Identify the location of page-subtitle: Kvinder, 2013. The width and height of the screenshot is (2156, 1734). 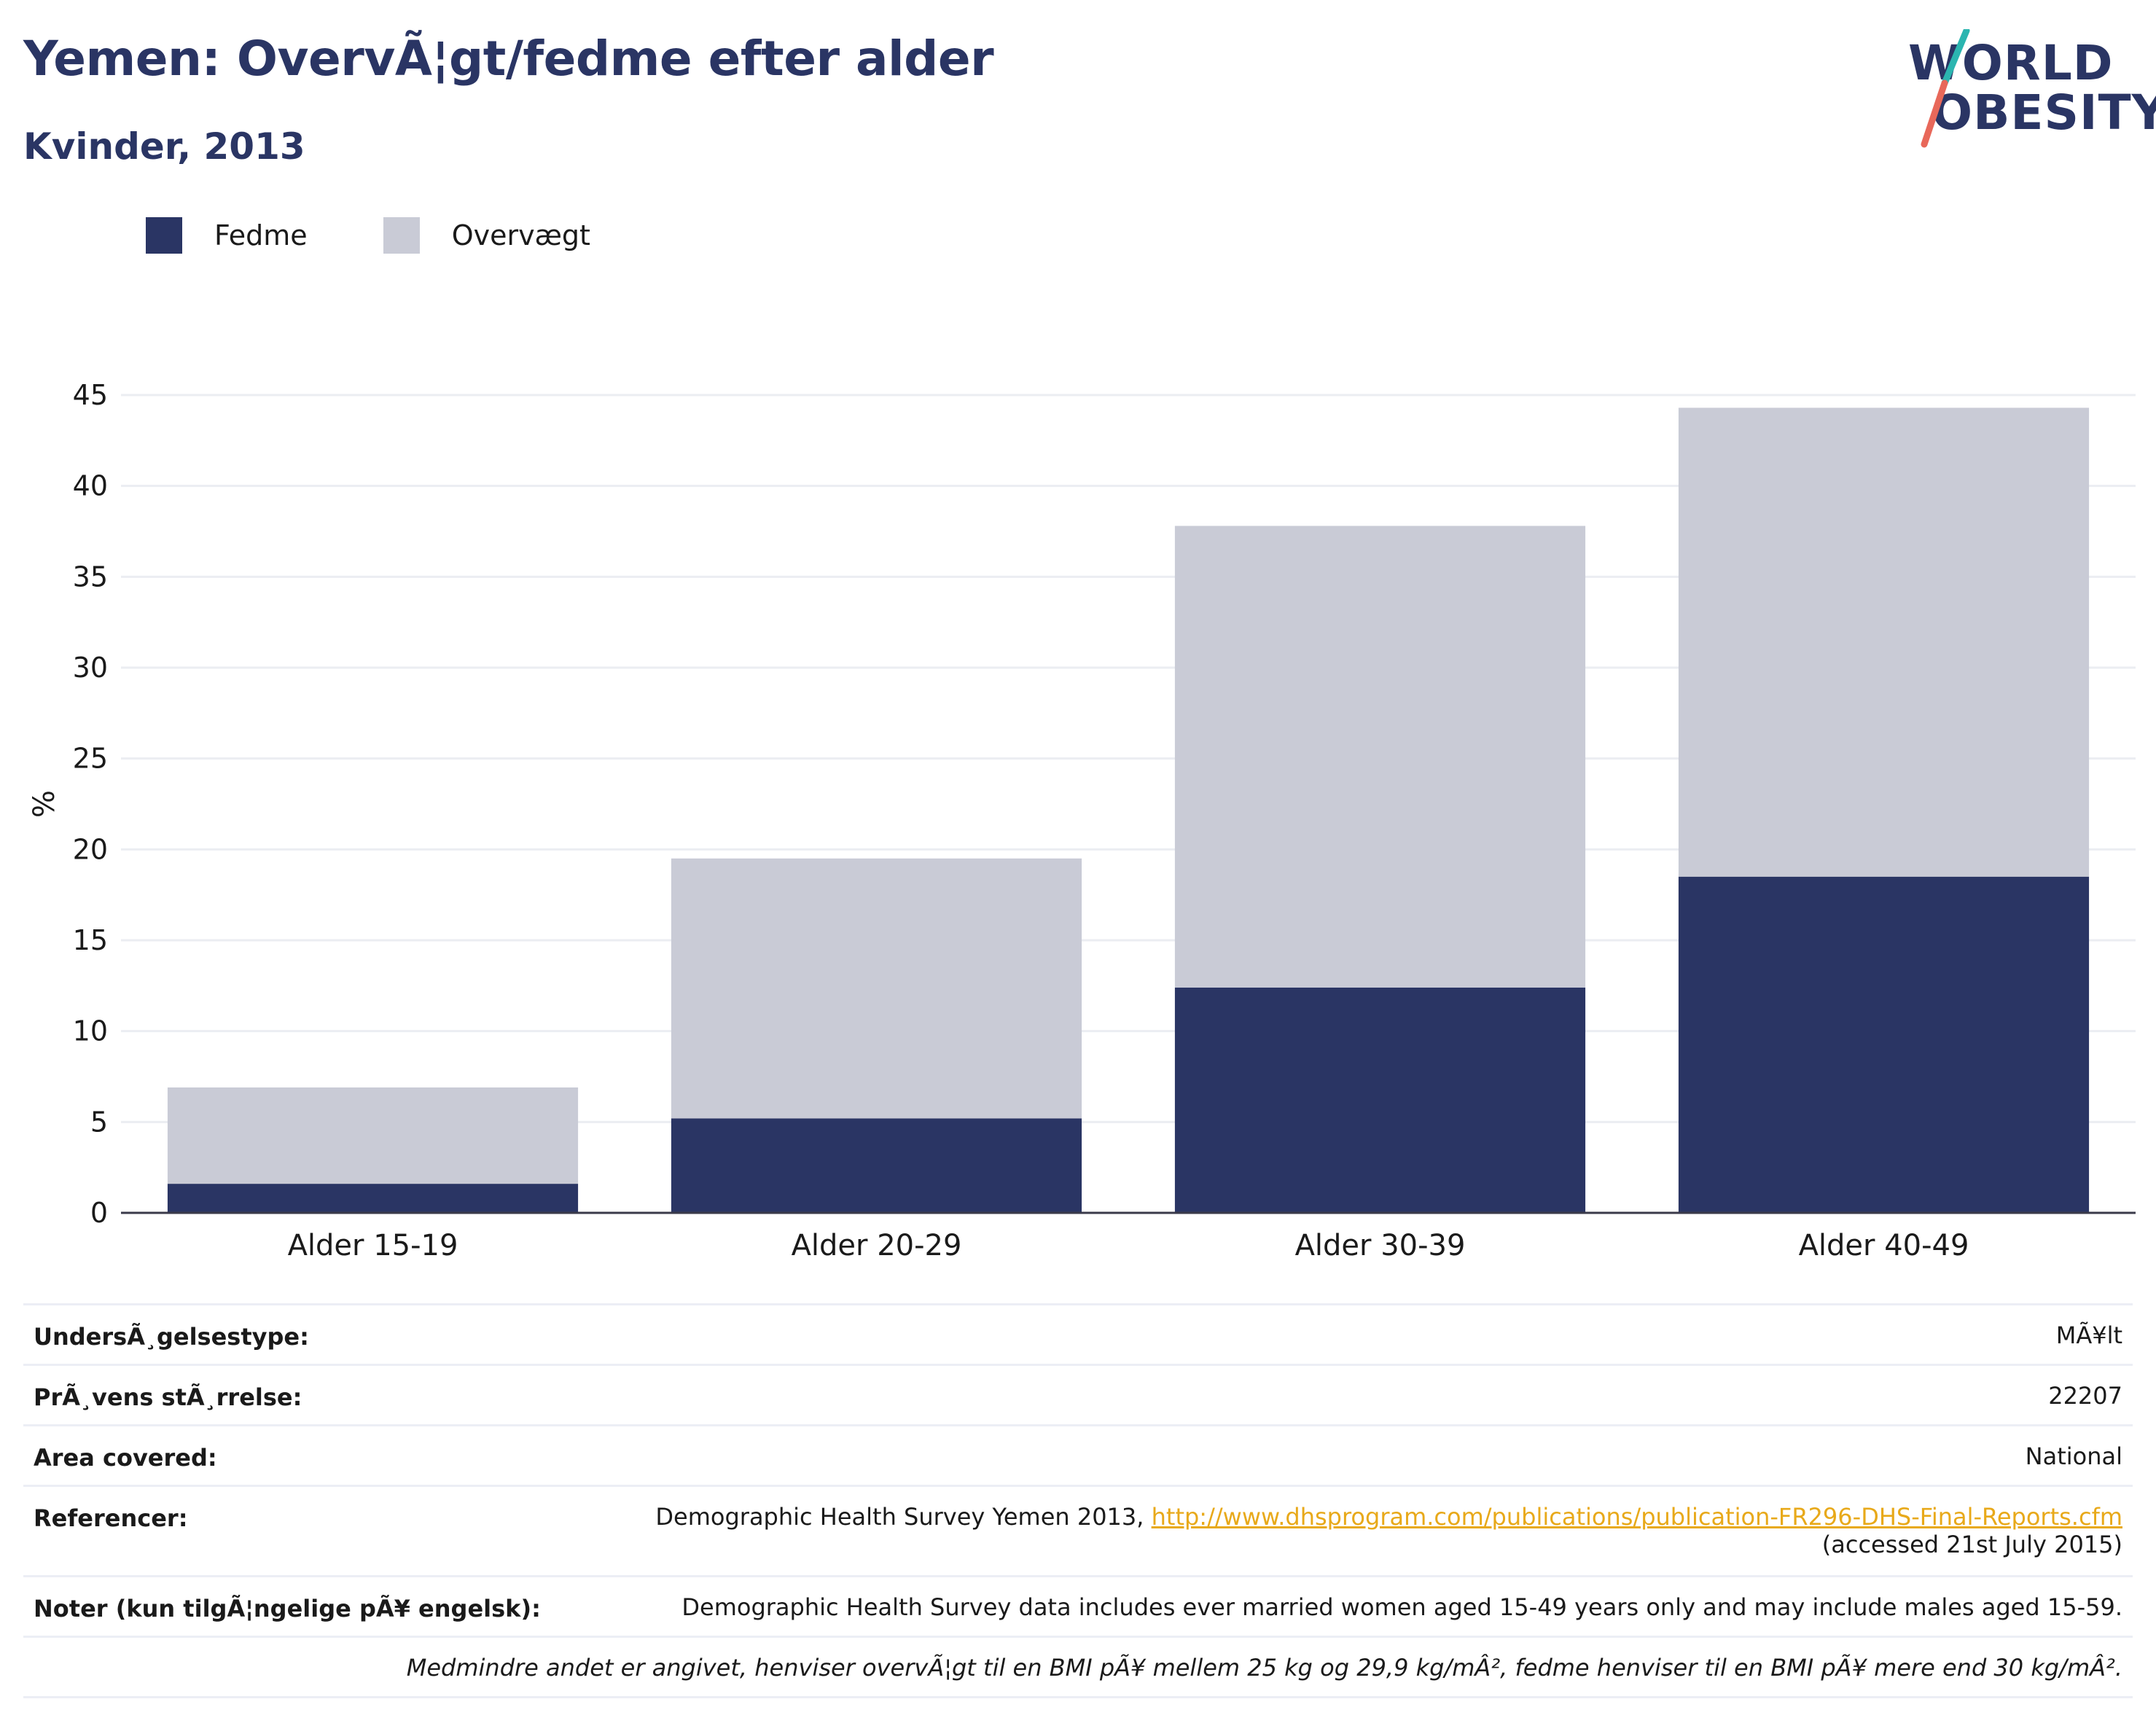
(164, 146).